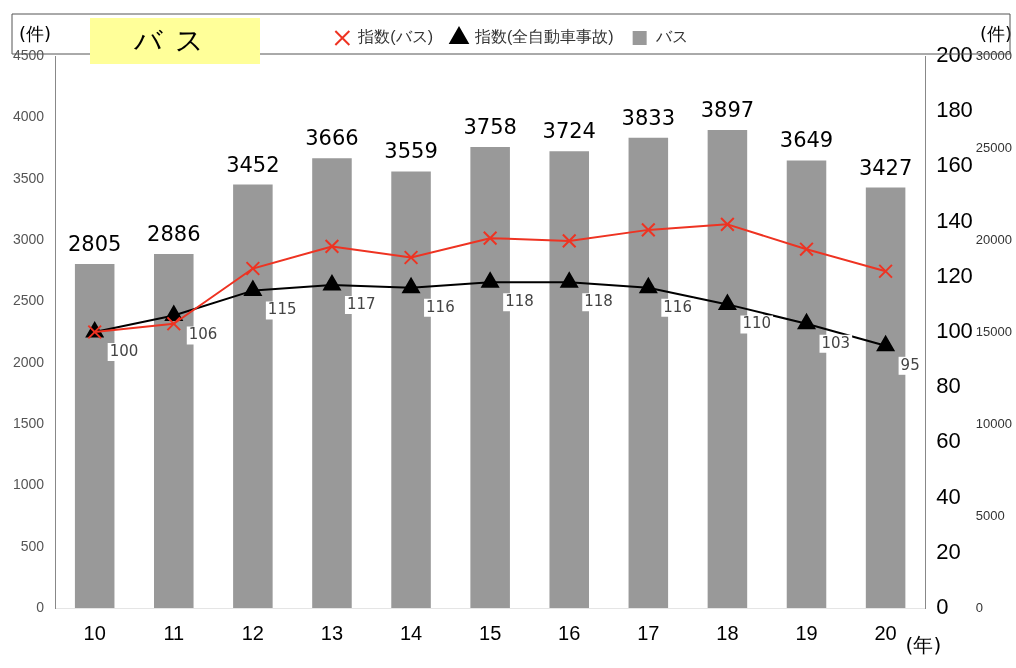 The height and width of the screenshot is (668, 1016). What do you see at coordinates (885, 632) in the screenshot?
I see `x-tick-label: 20` at bounding box center [885, 632].